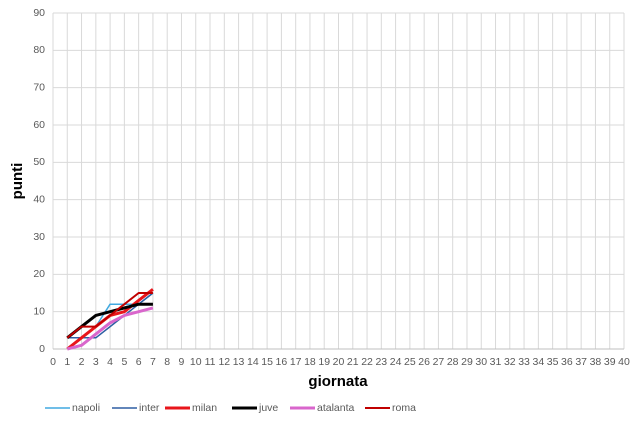 The image size is (640, 421). What do you see at coordinates (96, 362) in the screenshot?
I see `x-tick-label: 3` at bounding box center [96, 362].